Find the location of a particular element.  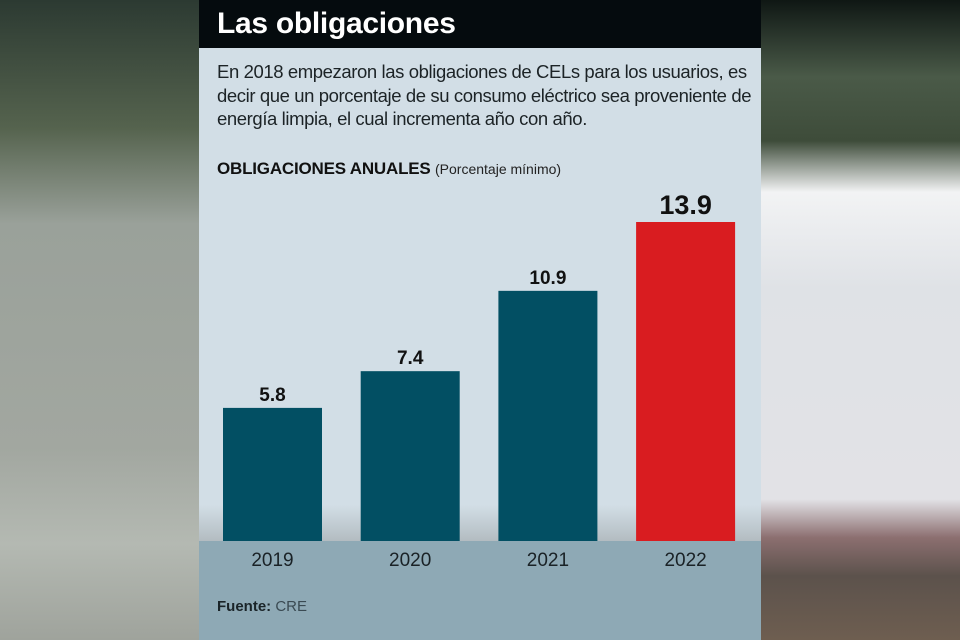

category-label-2021: 2021 is located at coordinates (548, 560).